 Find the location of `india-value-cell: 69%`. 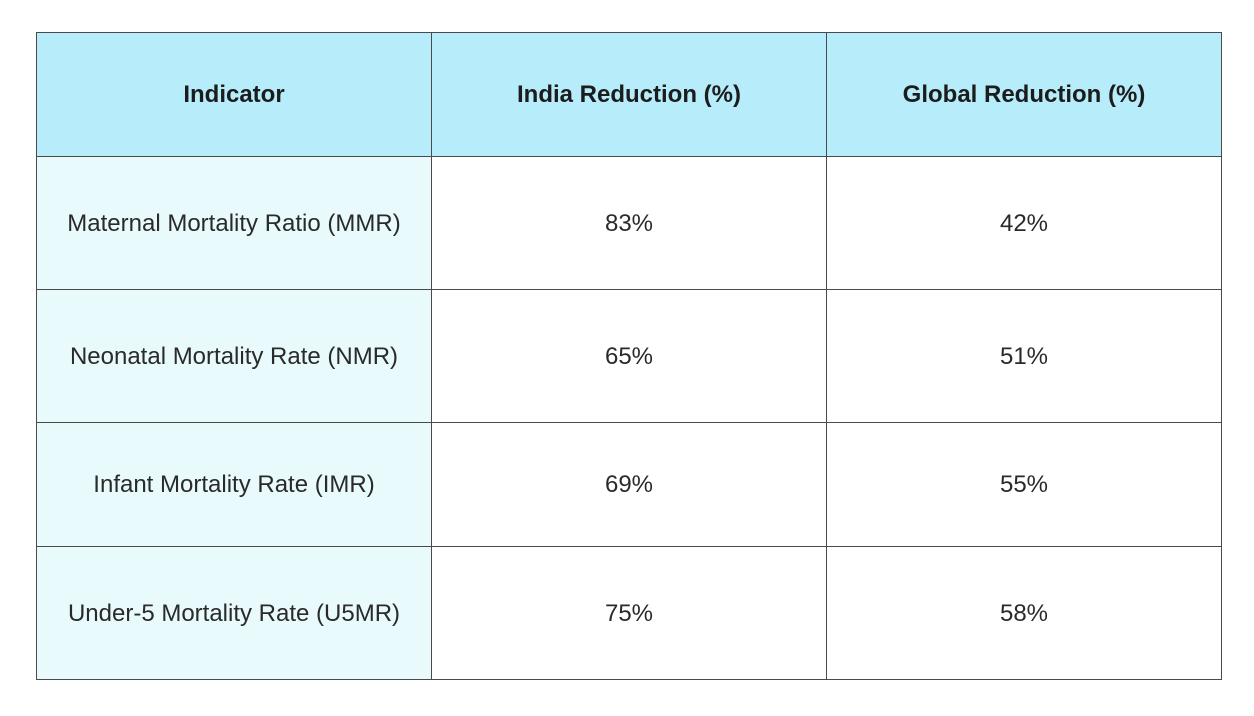

india-value-cell: 69% is located at coordinates (629, 484).